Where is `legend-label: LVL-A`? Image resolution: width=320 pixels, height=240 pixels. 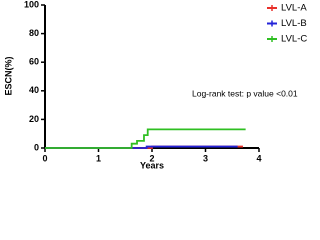 legend-label: LVL-A is located at coordinates (294, 8).